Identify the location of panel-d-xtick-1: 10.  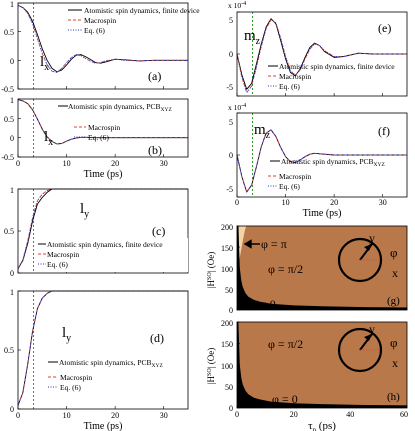
(67, 415).